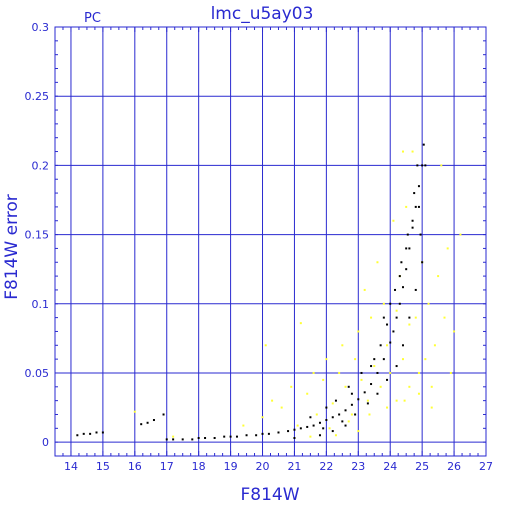  I want to click on y-tick-label: 0.1, so click(41, 304).